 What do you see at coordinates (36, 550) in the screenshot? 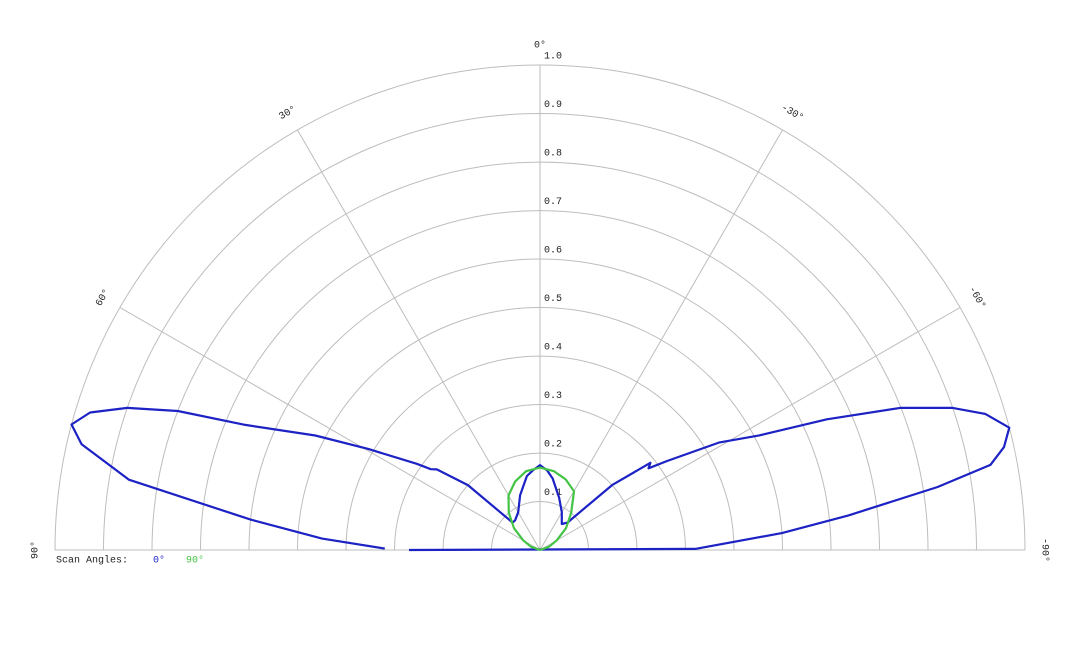
I see `theta-tick-label: 90°` at bounding box center [36, 550].